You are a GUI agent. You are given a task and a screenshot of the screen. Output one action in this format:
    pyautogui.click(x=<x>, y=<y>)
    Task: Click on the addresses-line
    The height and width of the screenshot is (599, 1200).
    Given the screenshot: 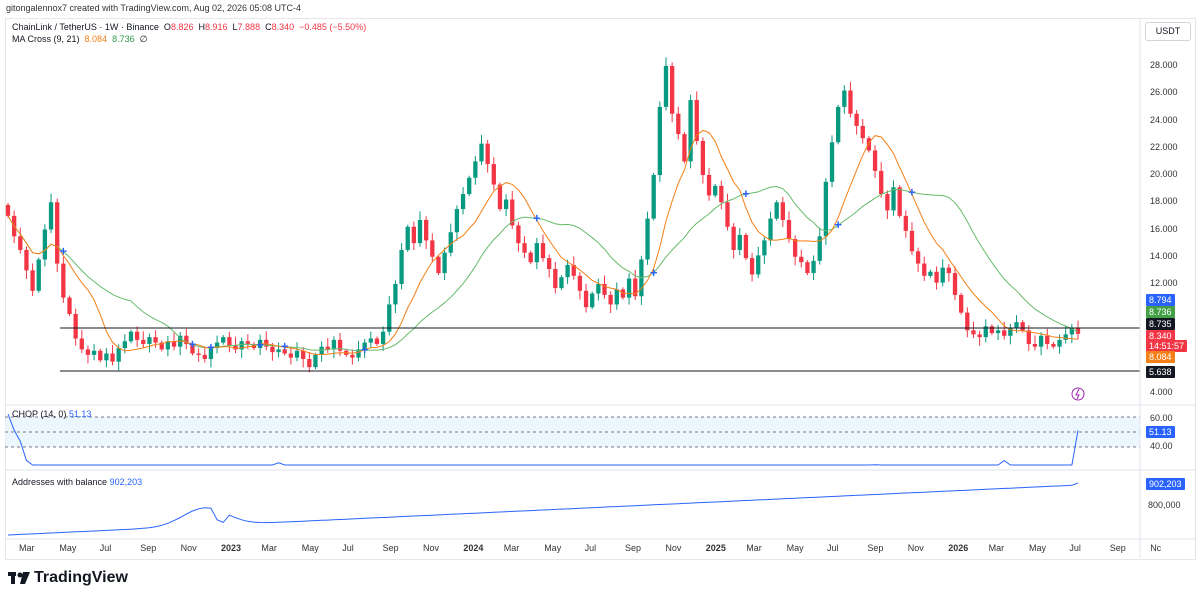 What is the action you would take?
    pyautogui.click(x=543, y=509)
    